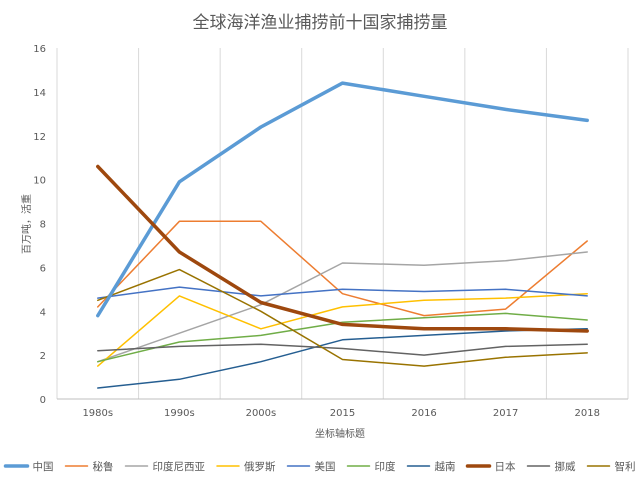 Image resolution: width=641 pixels, height=488 pixels. I want to click on y-tick-label: 0, so click(43, 400).